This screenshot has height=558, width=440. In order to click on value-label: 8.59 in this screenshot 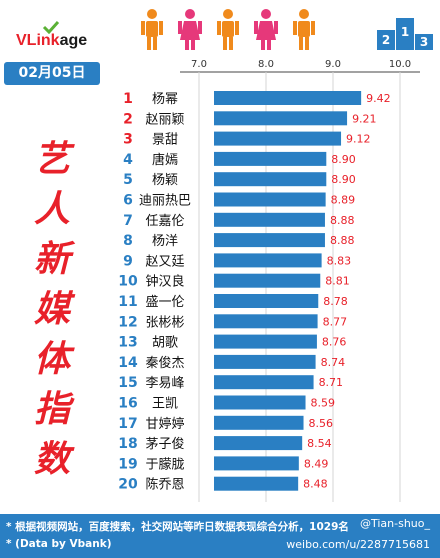, I will do `click(323, 403)`.